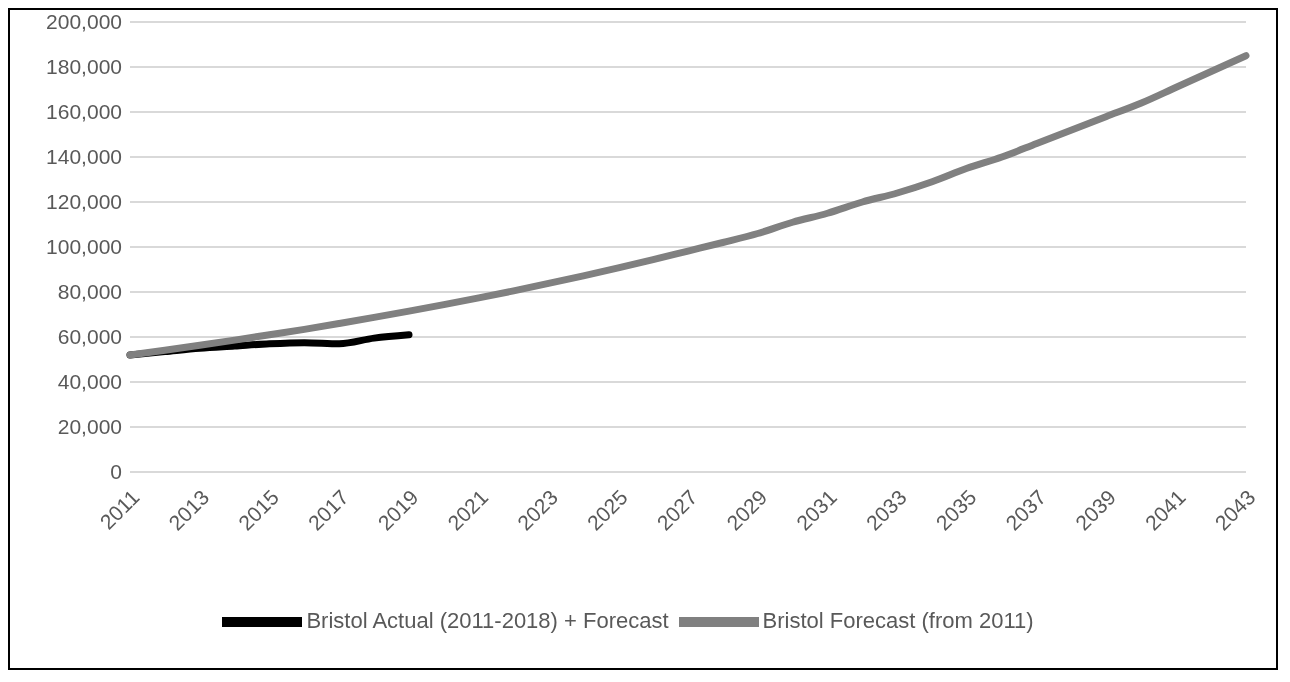 This screenshot has width=1290, height=682. I want to click on y-tick-label: 180,000, so click(84, 67).